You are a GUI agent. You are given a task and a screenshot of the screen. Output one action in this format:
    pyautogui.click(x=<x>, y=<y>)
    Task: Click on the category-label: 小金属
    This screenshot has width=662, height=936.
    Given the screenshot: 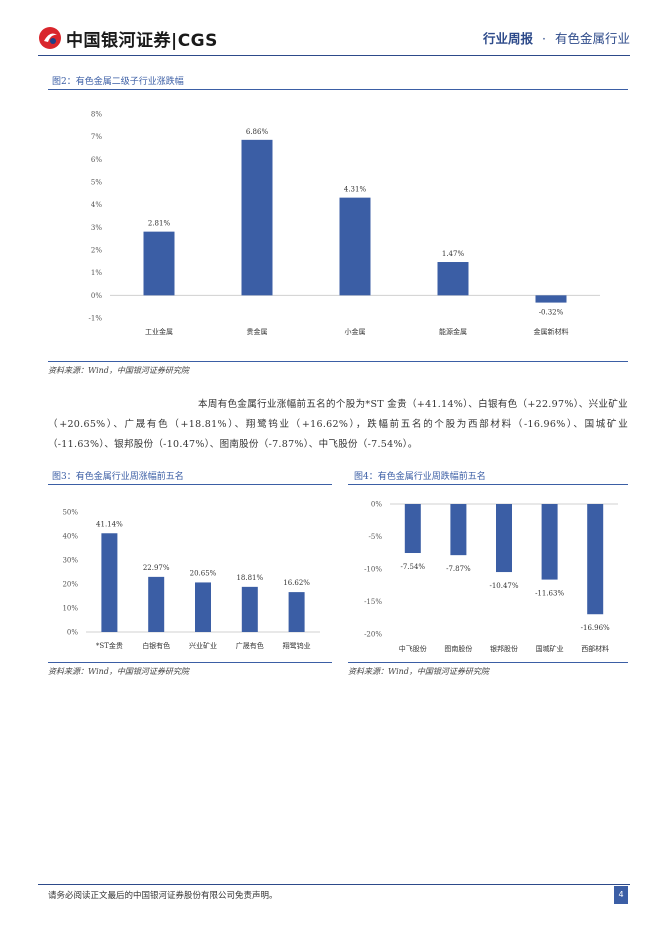 What is the action you would take?
    pyautogui.click(x=355, y=331)
    